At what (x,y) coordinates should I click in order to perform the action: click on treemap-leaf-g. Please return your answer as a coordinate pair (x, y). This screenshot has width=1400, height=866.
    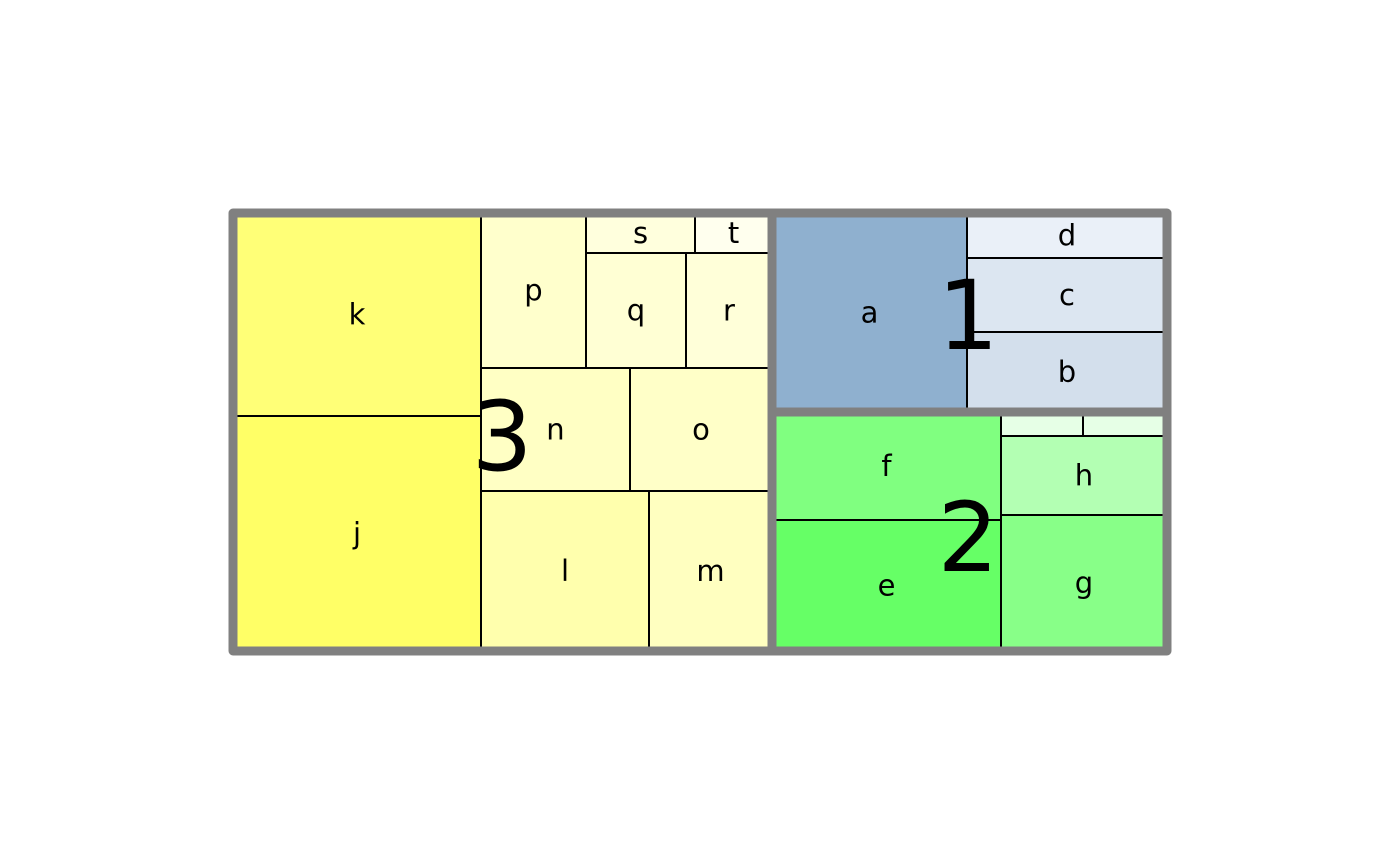
    Looking at the image, I should click on (1084, 583).